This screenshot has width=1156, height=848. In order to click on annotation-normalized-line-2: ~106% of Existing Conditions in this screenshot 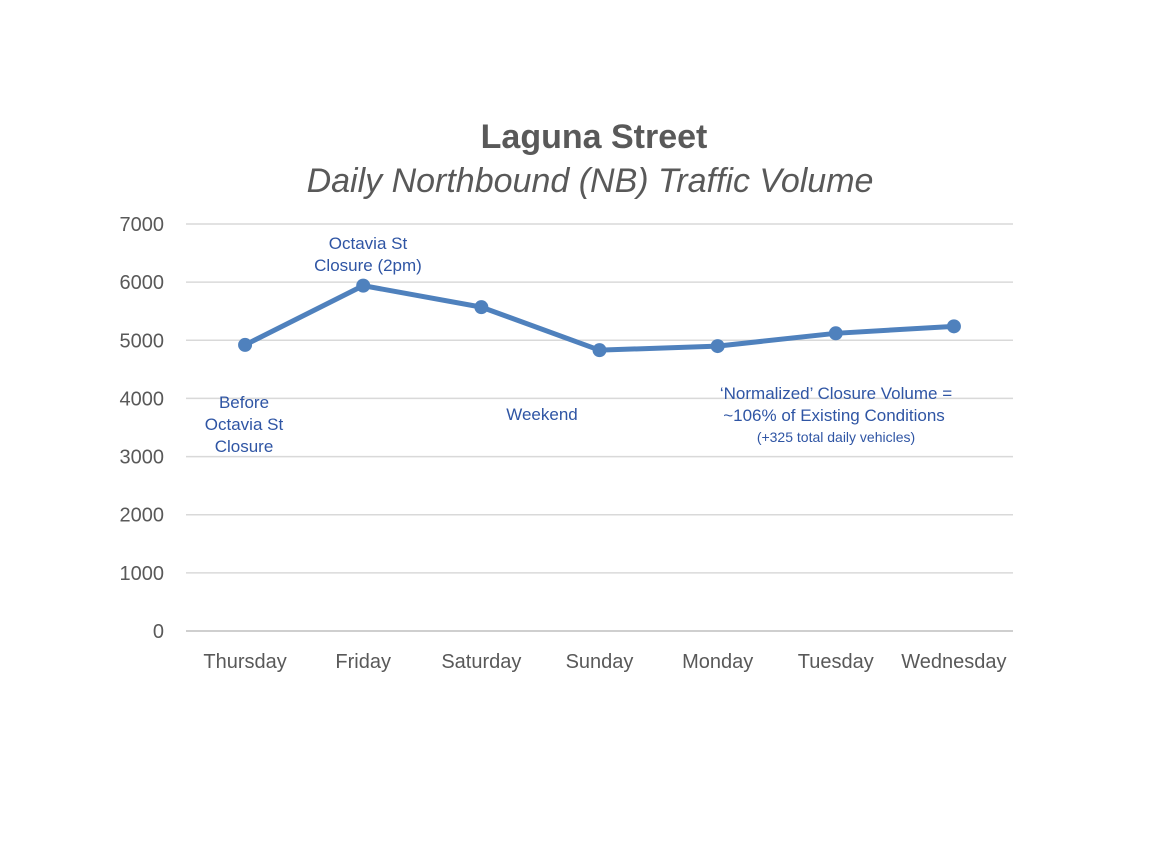, I will do `click(834, 415)`.